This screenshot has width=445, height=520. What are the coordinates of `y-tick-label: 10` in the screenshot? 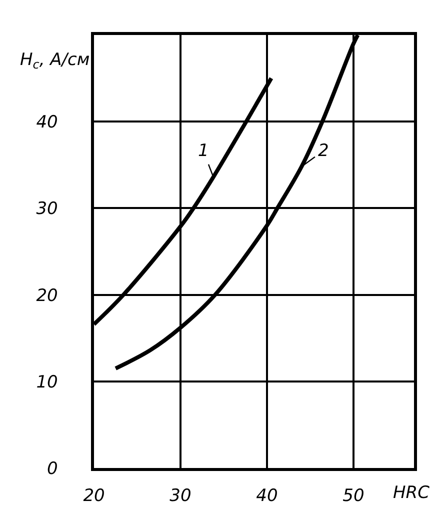 It's located at (47, 382).